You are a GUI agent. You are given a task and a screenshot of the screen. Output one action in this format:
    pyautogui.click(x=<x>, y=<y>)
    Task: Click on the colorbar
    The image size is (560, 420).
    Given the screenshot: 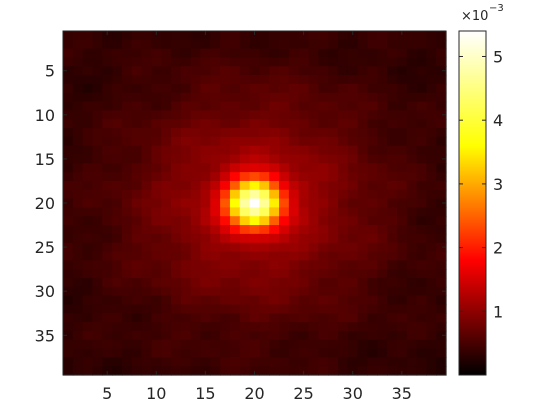 What is the action you would take?
    pyautogui.click(x=472, y=203)
    